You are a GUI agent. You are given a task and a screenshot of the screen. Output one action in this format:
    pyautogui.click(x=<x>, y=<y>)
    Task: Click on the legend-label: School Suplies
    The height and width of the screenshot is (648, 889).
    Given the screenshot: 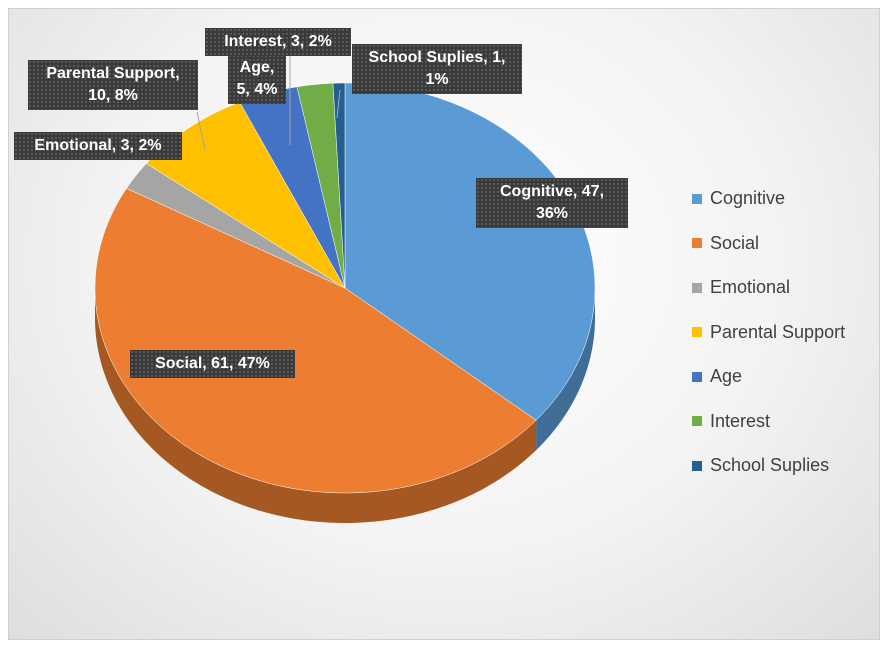 What is the action you would take?
    pyautogui.click(x=770, y=465)
    